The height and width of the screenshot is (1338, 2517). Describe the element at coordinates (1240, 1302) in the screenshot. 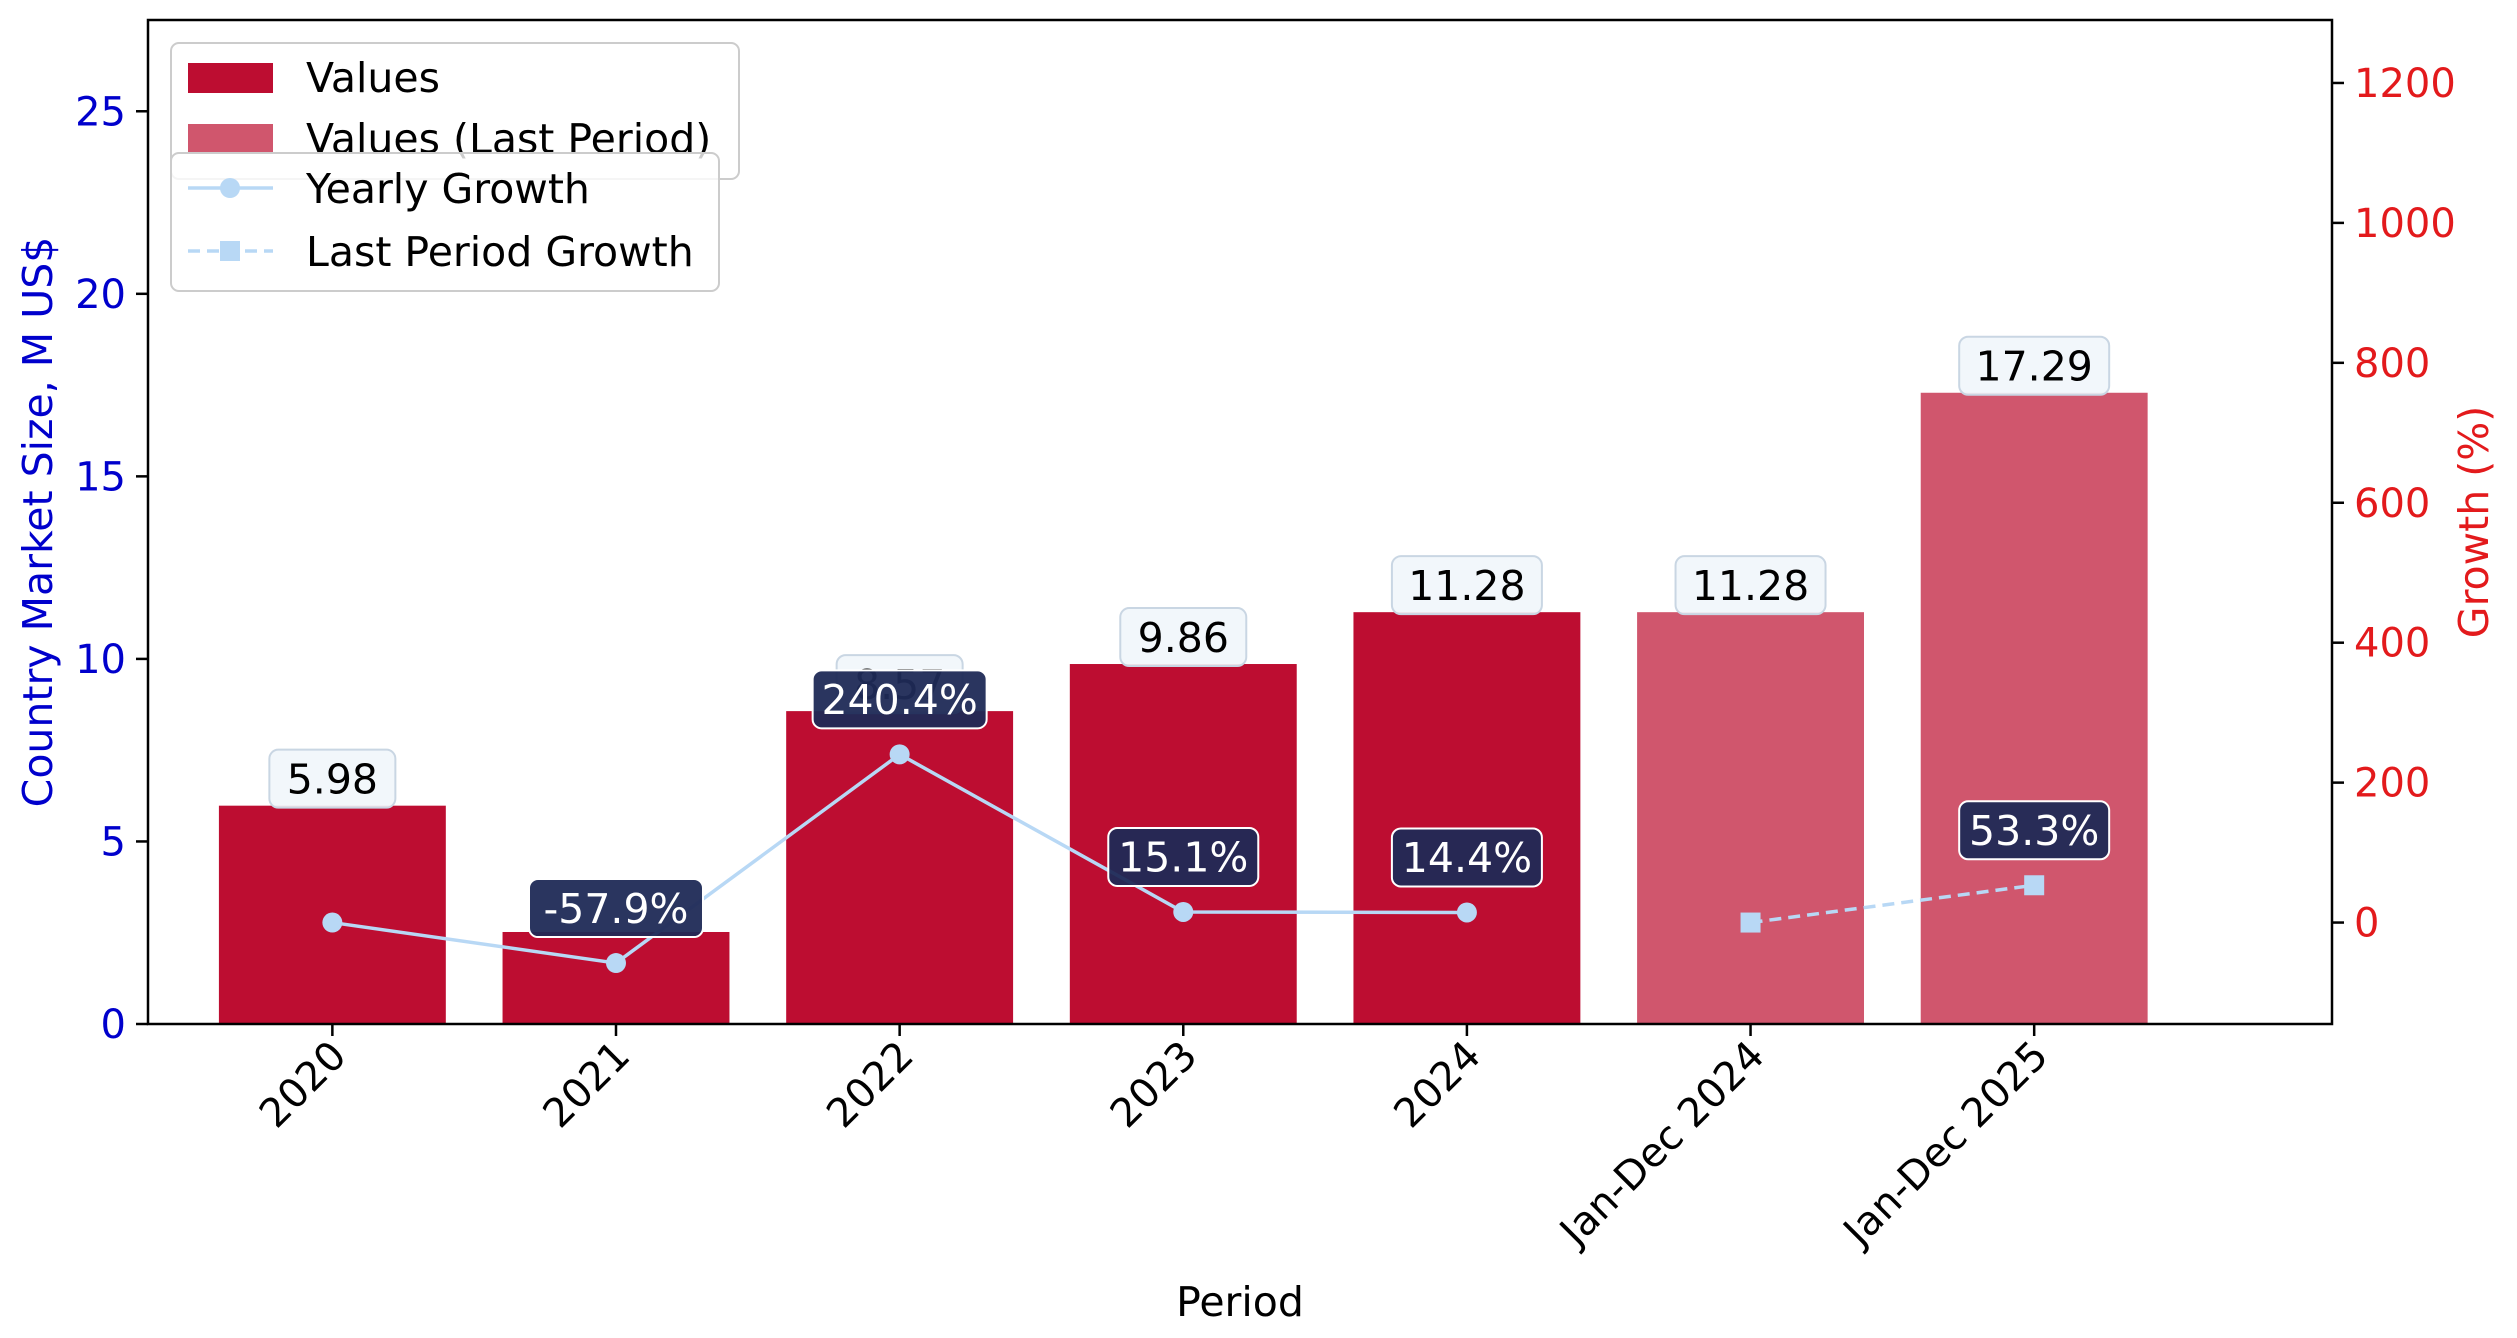

I see `x-axis-label: Period` at that location.